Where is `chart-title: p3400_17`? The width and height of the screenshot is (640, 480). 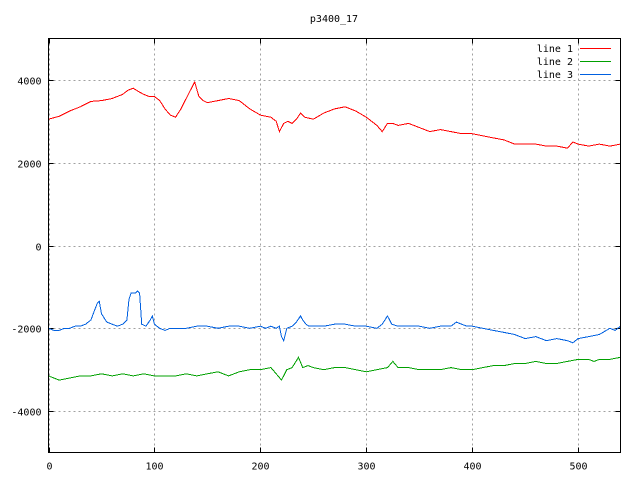 chart-title: p3400_17 is located at coordinates (334, 19).